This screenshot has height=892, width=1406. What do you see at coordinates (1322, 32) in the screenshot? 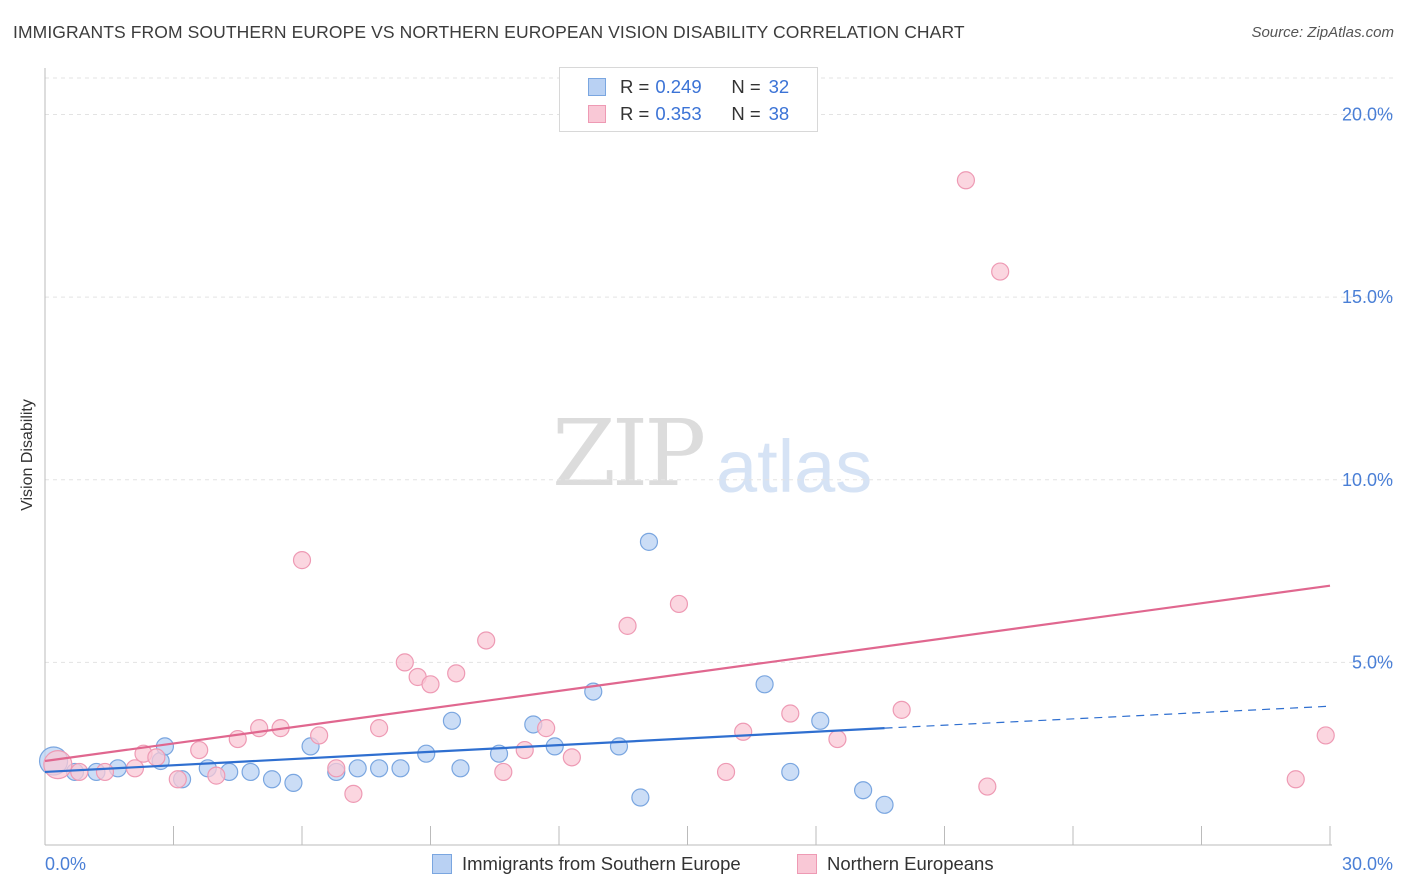
I see `source-label: Source: ZipAtlas.com` at bounding box center [1322, 32].